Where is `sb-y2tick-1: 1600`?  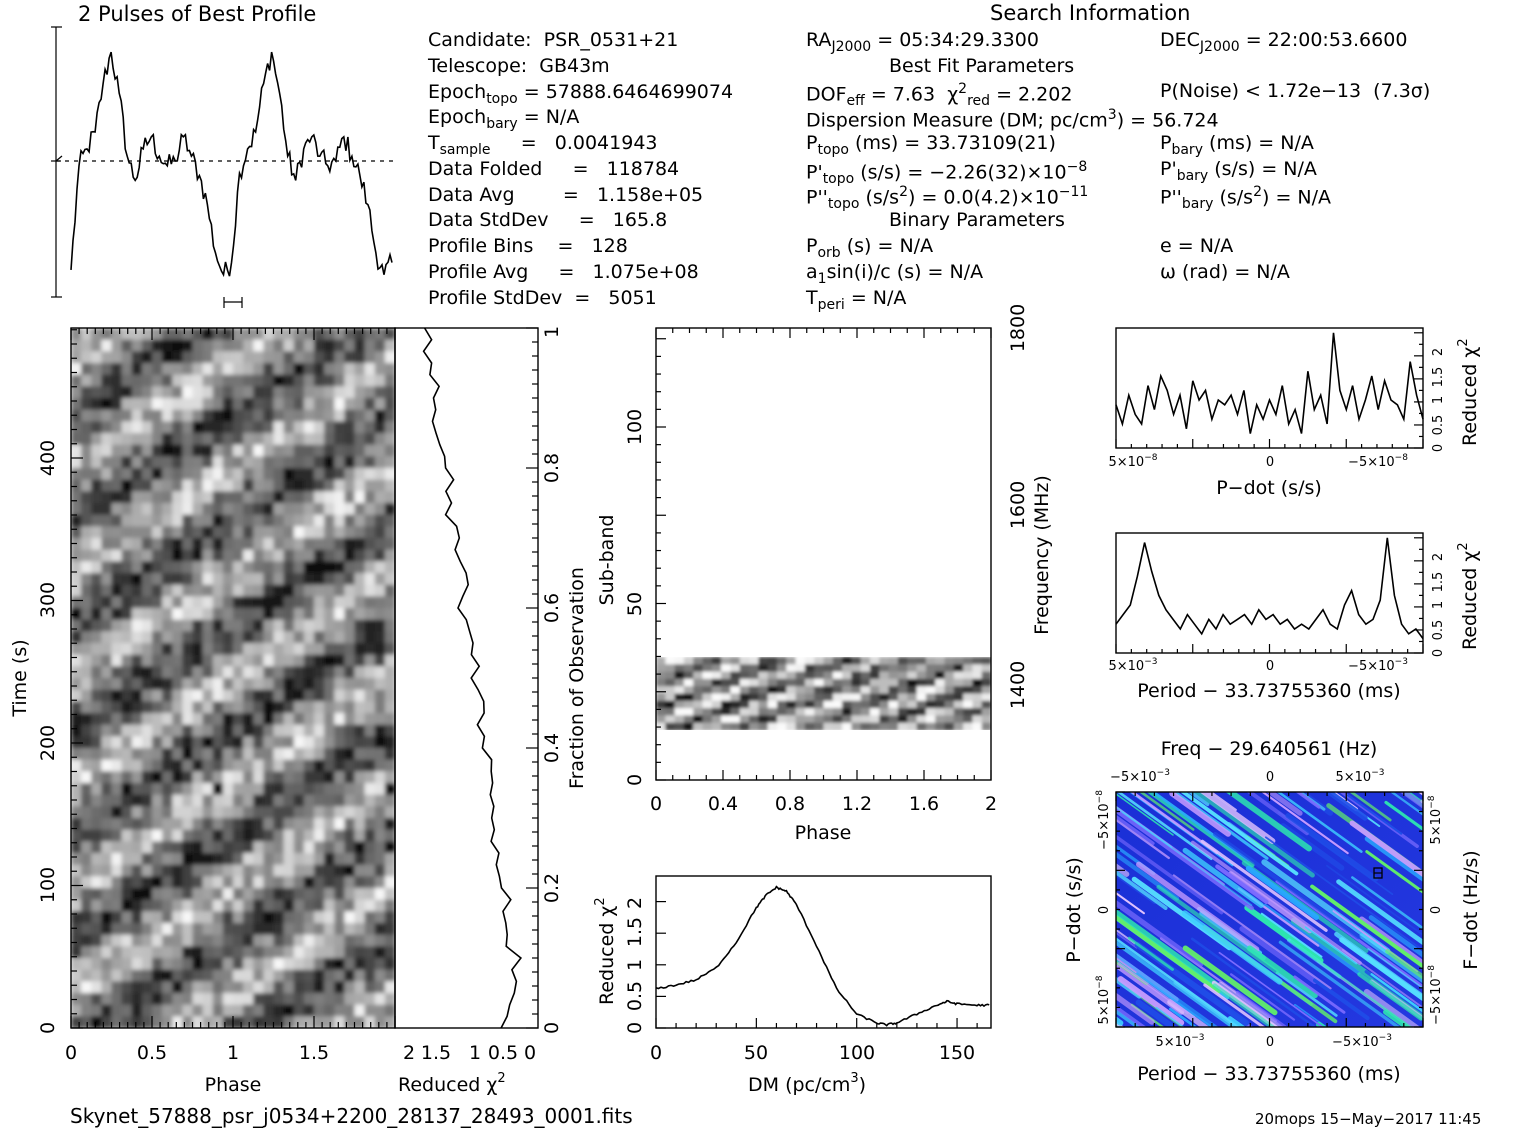 sb-y2tick-1: 1600 is located at coordinates (1018, 505).